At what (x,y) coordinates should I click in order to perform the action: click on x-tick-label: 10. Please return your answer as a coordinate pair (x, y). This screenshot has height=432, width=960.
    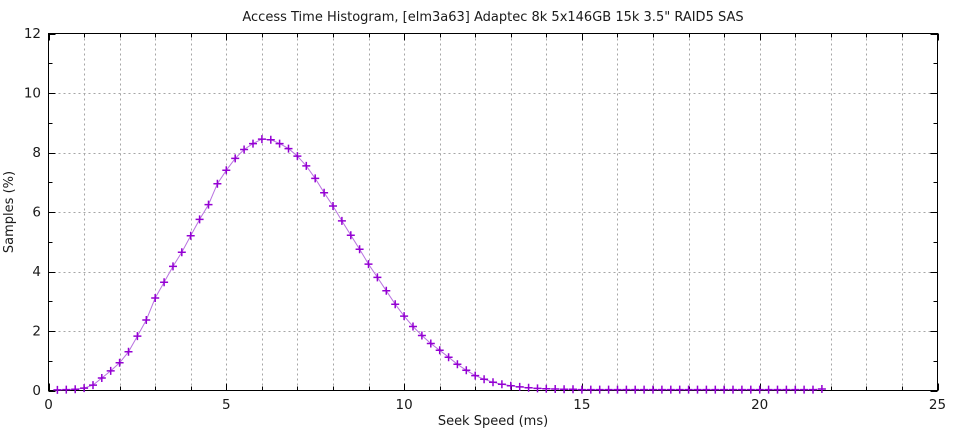
    Looking at the image, I should click on (404, 405).